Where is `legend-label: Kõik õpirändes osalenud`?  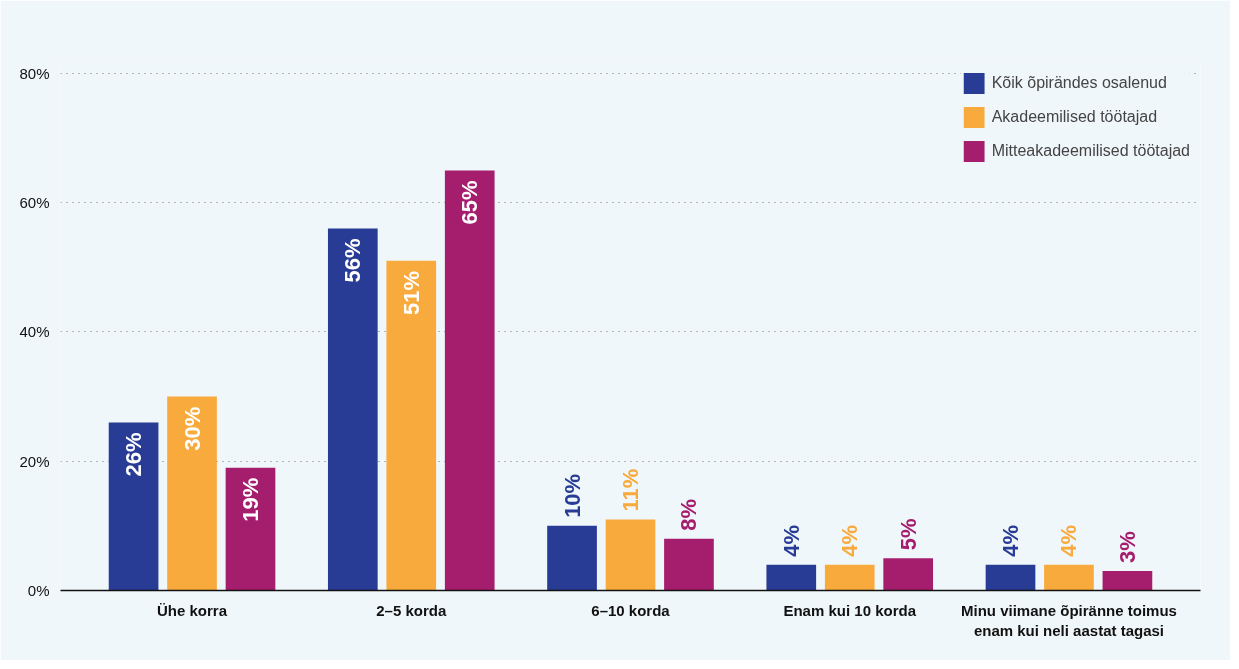
legend-label: Kõik õpirändes osalenud is located at coordinates (1079, 83).